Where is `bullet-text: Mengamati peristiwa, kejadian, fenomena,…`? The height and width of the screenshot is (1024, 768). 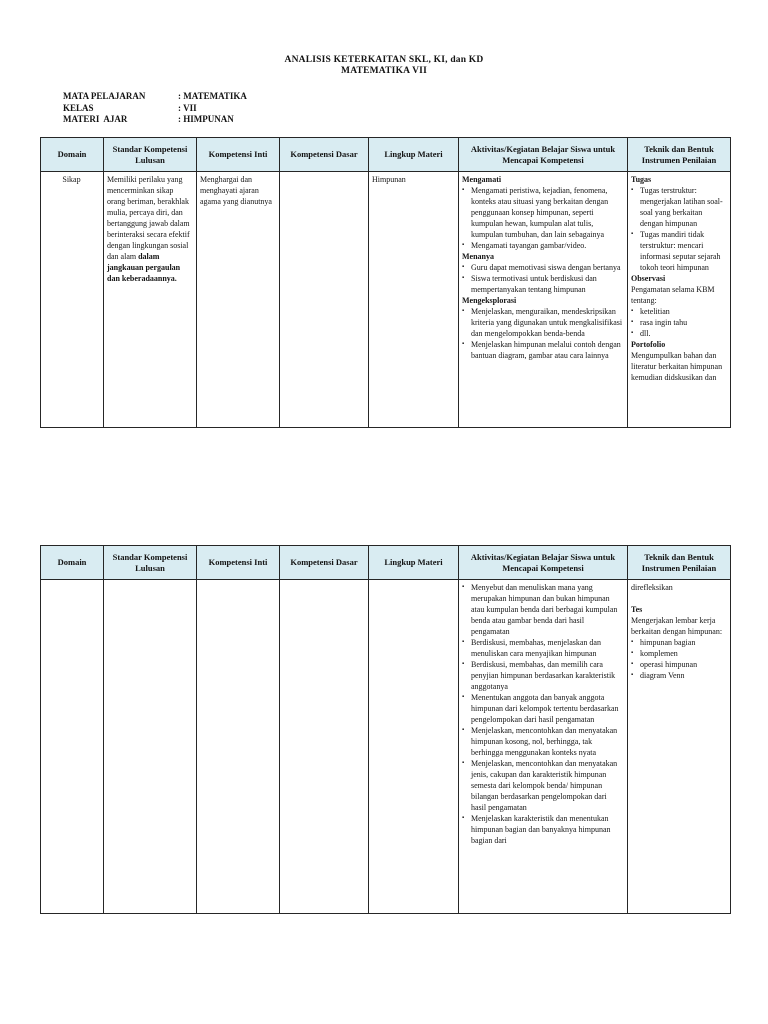
bullet-text: Mengamati peristiwa, kejadian, fenomena,… is located at coordinates (540, 212).